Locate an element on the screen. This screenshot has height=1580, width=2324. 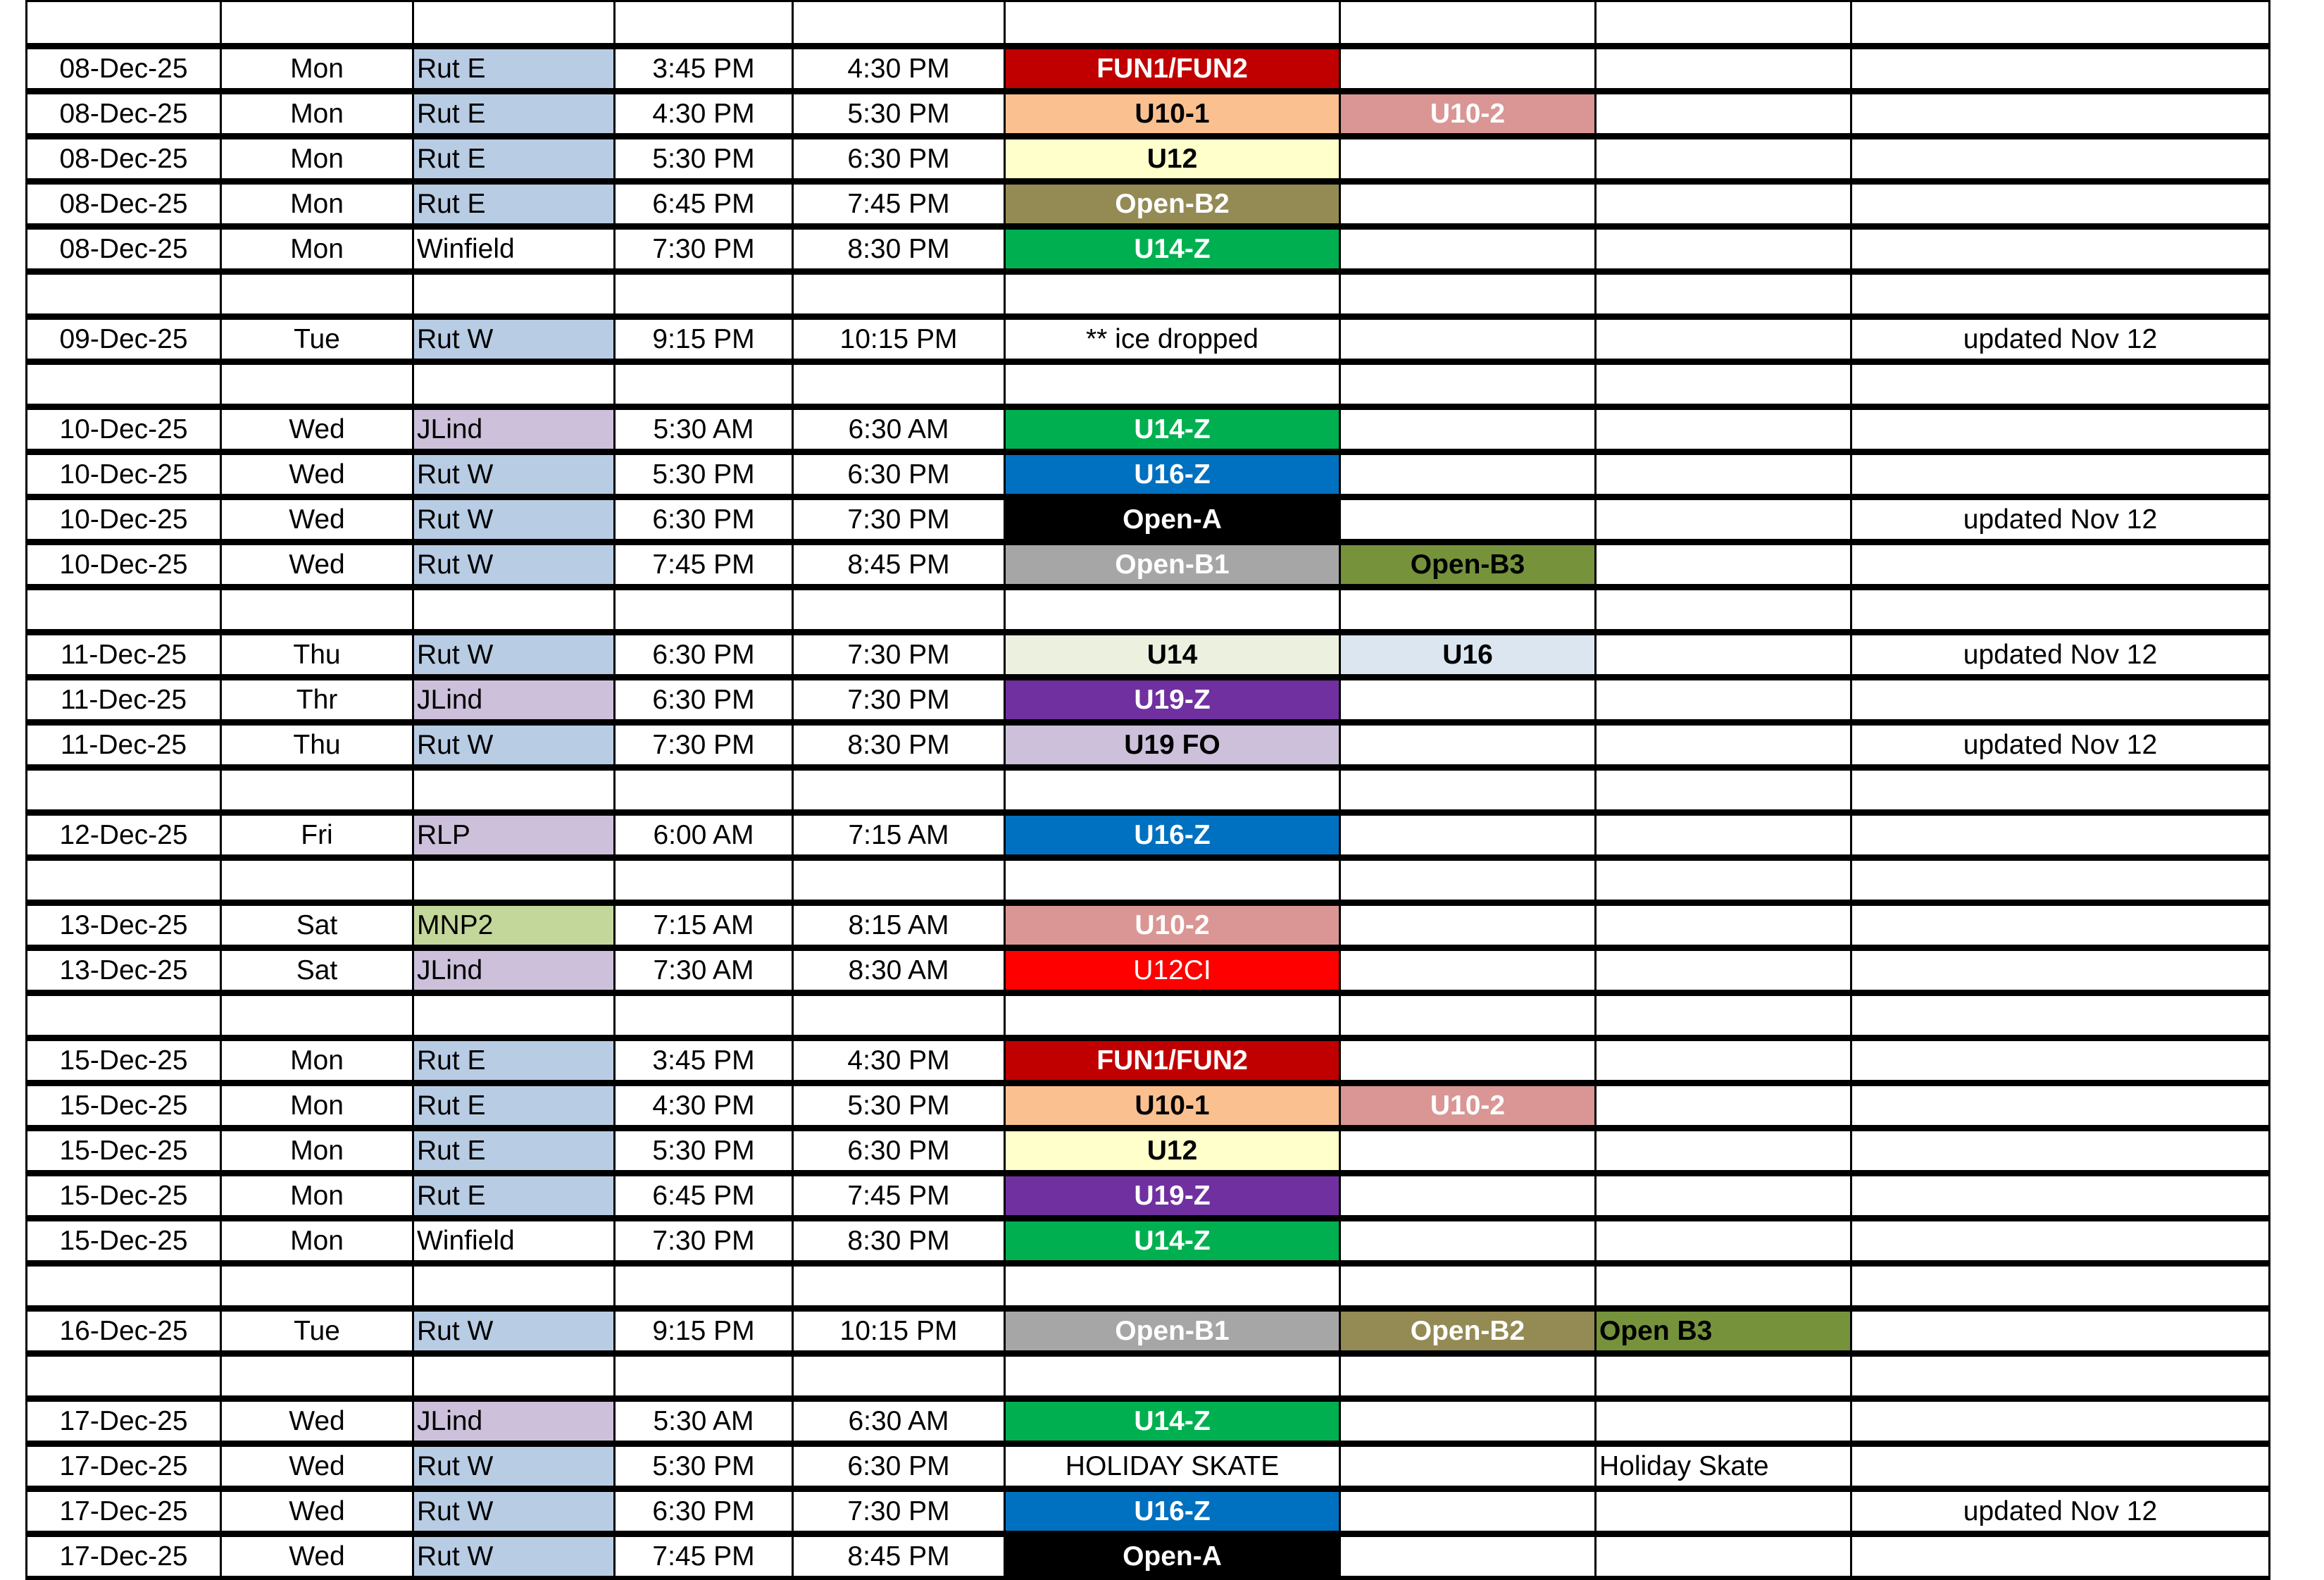
session-2-cell: U10-2 is located at coordinates (1468, 112).